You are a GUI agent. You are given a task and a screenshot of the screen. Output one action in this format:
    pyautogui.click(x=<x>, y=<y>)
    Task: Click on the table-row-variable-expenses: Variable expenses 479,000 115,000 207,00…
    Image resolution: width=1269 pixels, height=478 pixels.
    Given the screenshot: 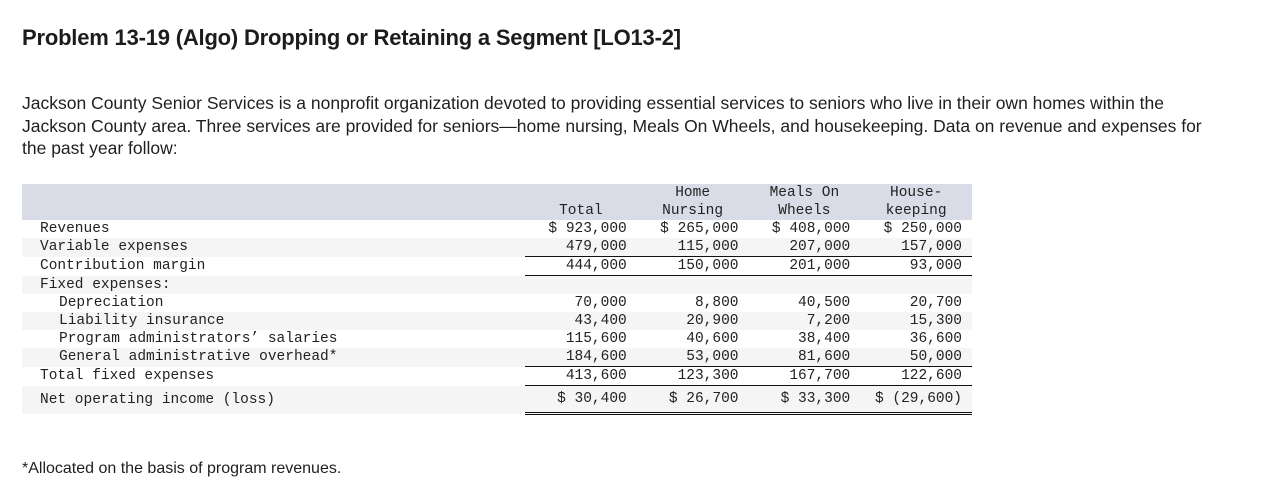 What is the action you would take?
    pyautogui.click(x=497, y=247)
    